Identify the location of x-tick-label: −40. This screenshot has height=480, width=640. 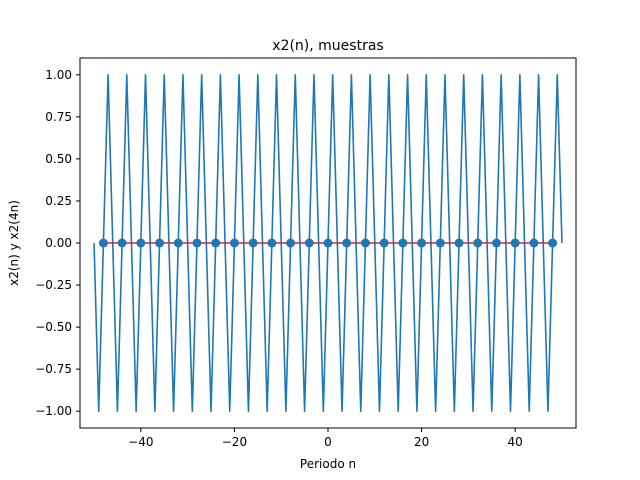
(140, 442).